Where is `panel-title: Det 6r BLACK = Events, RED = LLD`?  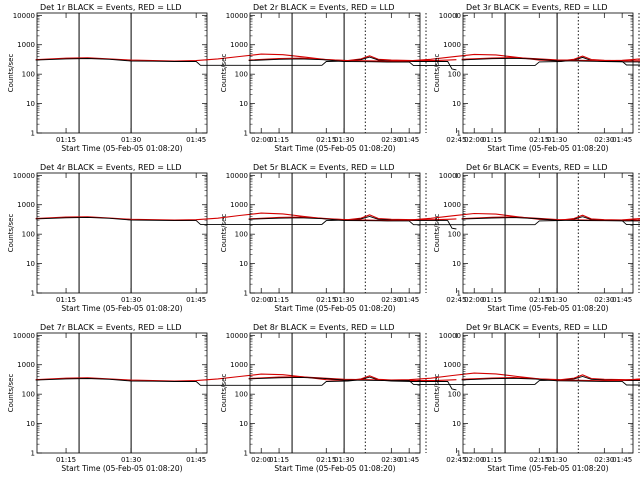 panel-title: Det 6r BLACK = Events, RED = LLD is located at coordinates (537, 167).